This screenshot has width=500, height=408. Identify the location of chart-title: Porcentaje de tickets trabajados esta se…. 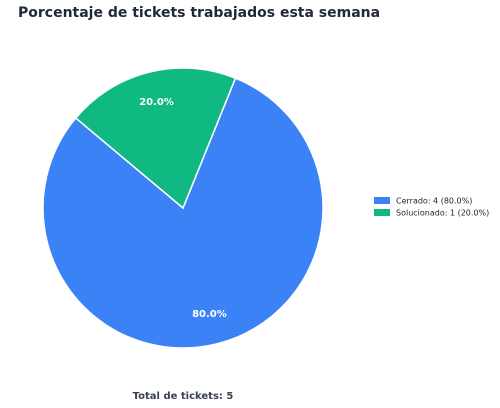
(199, 13).